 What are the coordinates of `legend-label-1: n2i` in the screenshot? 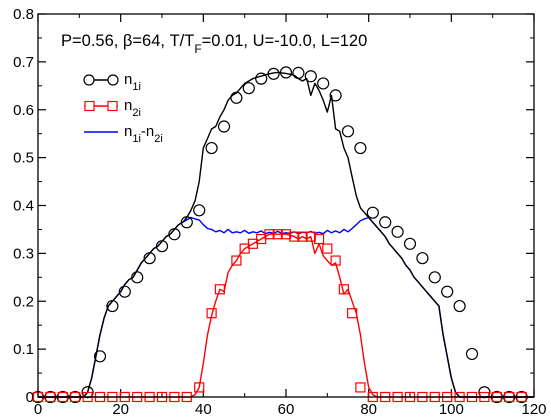 It's located at (132, 108).